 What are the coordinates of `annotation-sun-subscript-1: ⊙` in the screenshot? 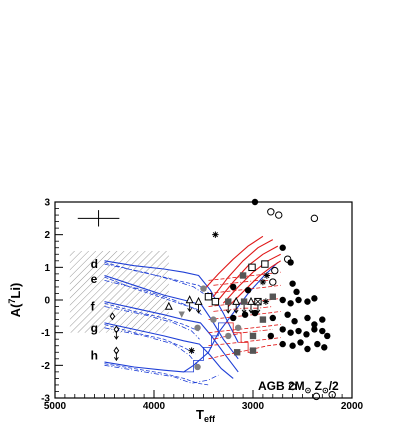 It's located at (308, 390).